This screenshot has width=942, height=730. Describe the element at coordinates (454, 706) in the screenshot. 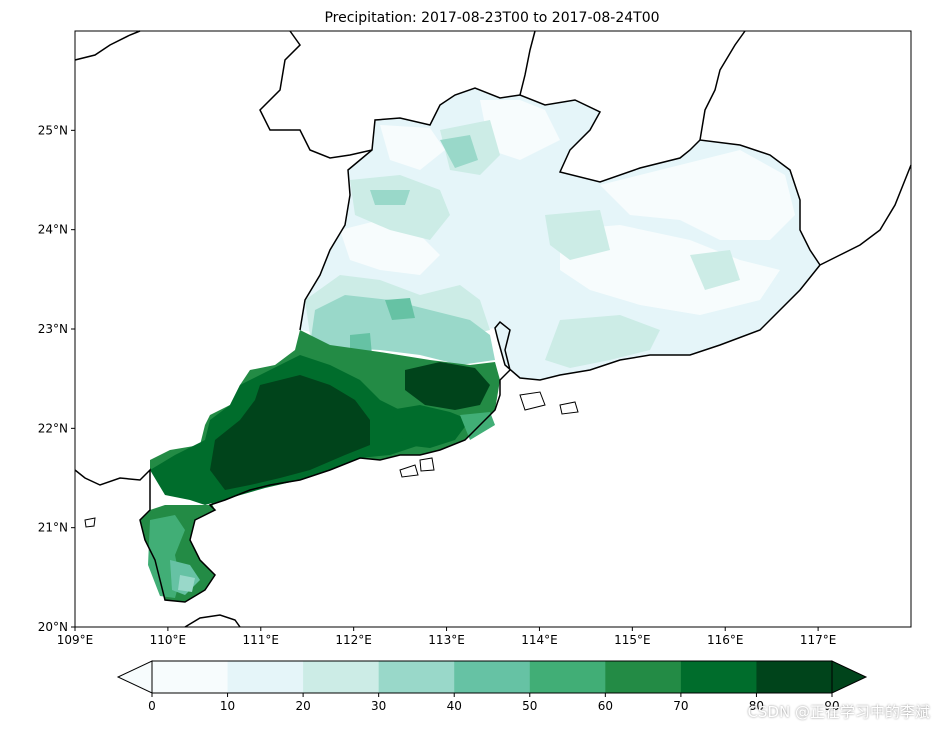

I see `colorbar-tick-label: 40` at that location.